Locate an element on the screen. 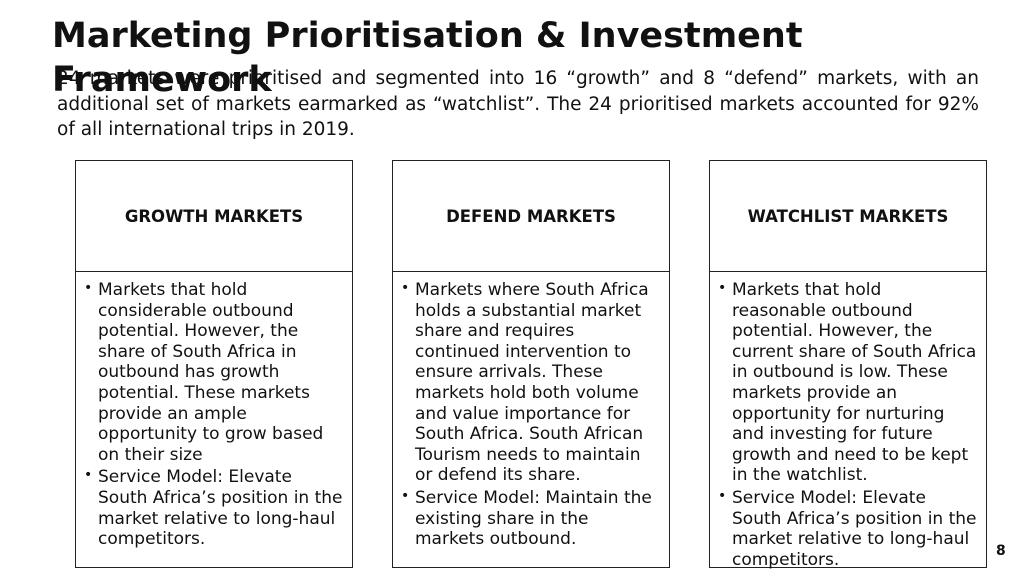 The height and width of the screenshot is (575, 1024). box-heading: DEFEND MARKETS is located at coordinates (531, 216).